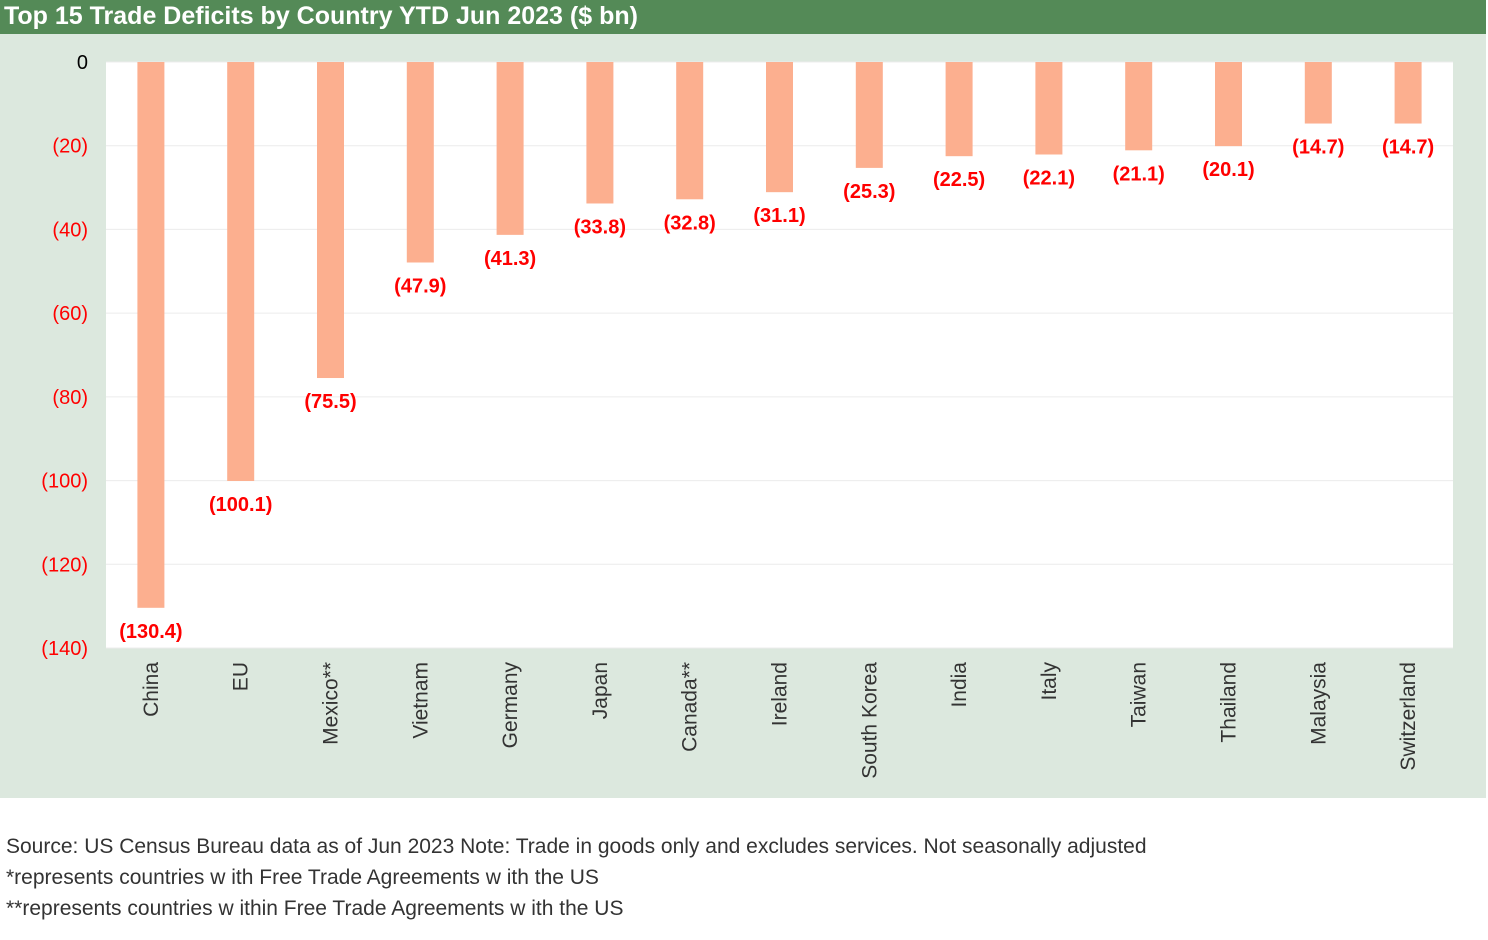 The image size is (1488, 940). Describe the element at coordinates (151, 689) in the screenshot. I see `category-label: China` at that location.